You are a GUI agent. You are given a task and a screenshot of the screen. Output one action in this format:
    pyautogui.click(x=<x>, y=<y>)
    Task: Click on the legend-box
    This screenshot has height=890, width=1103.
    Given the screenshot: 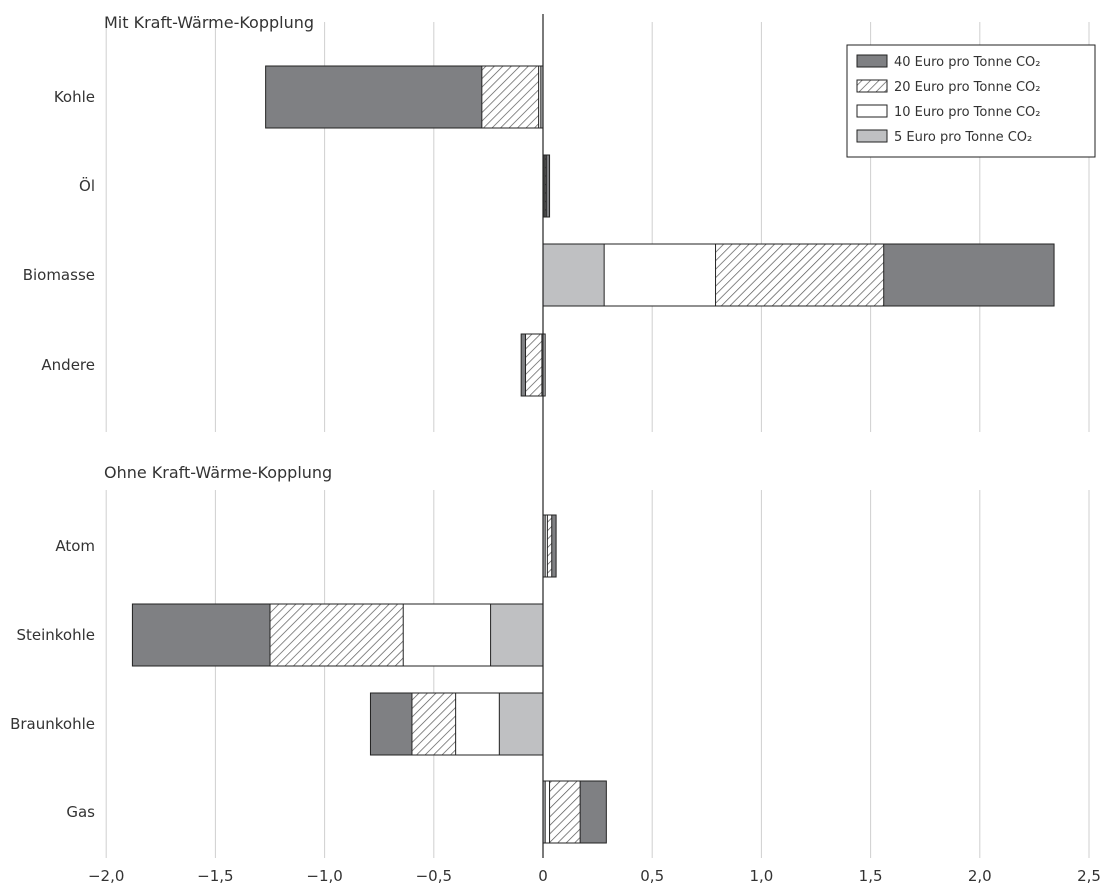 What is the action you would take?
    pyautogui.click(x=971, y=101)
    